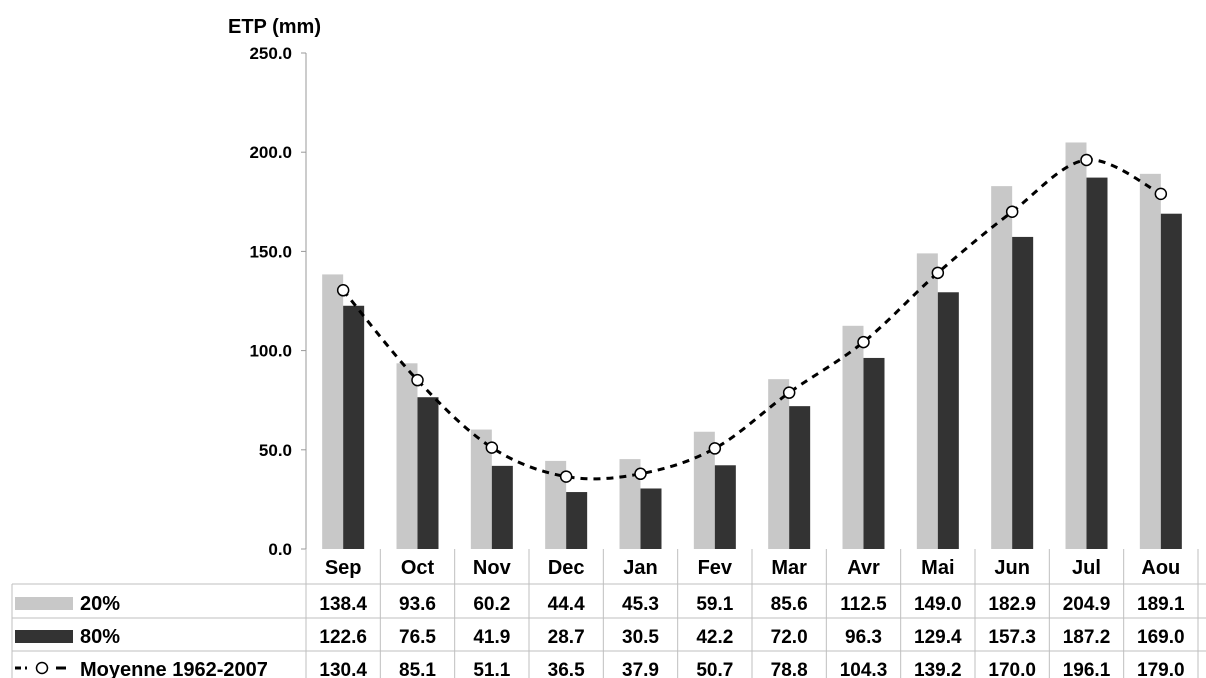 This screenshot has height=678, width=1206. What do you see at coordinates (704, 490) in the screenshot?
I see `bar-20-fev` at bounding box center [704, 490].